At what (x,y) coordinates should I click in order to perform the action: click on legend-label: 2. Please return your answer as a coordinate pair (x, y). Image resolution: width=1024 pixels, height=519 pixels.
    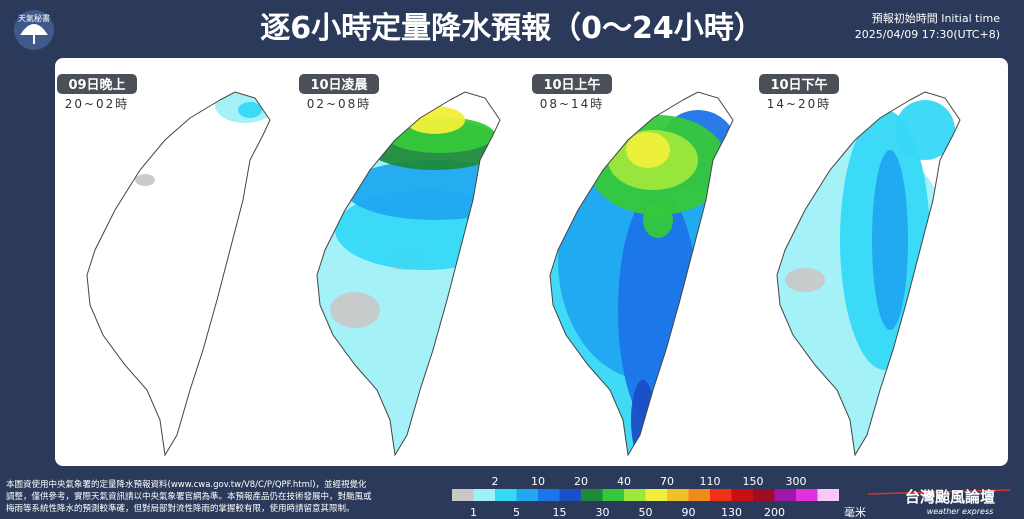
    Looking at the image, I should click on (495, 481).